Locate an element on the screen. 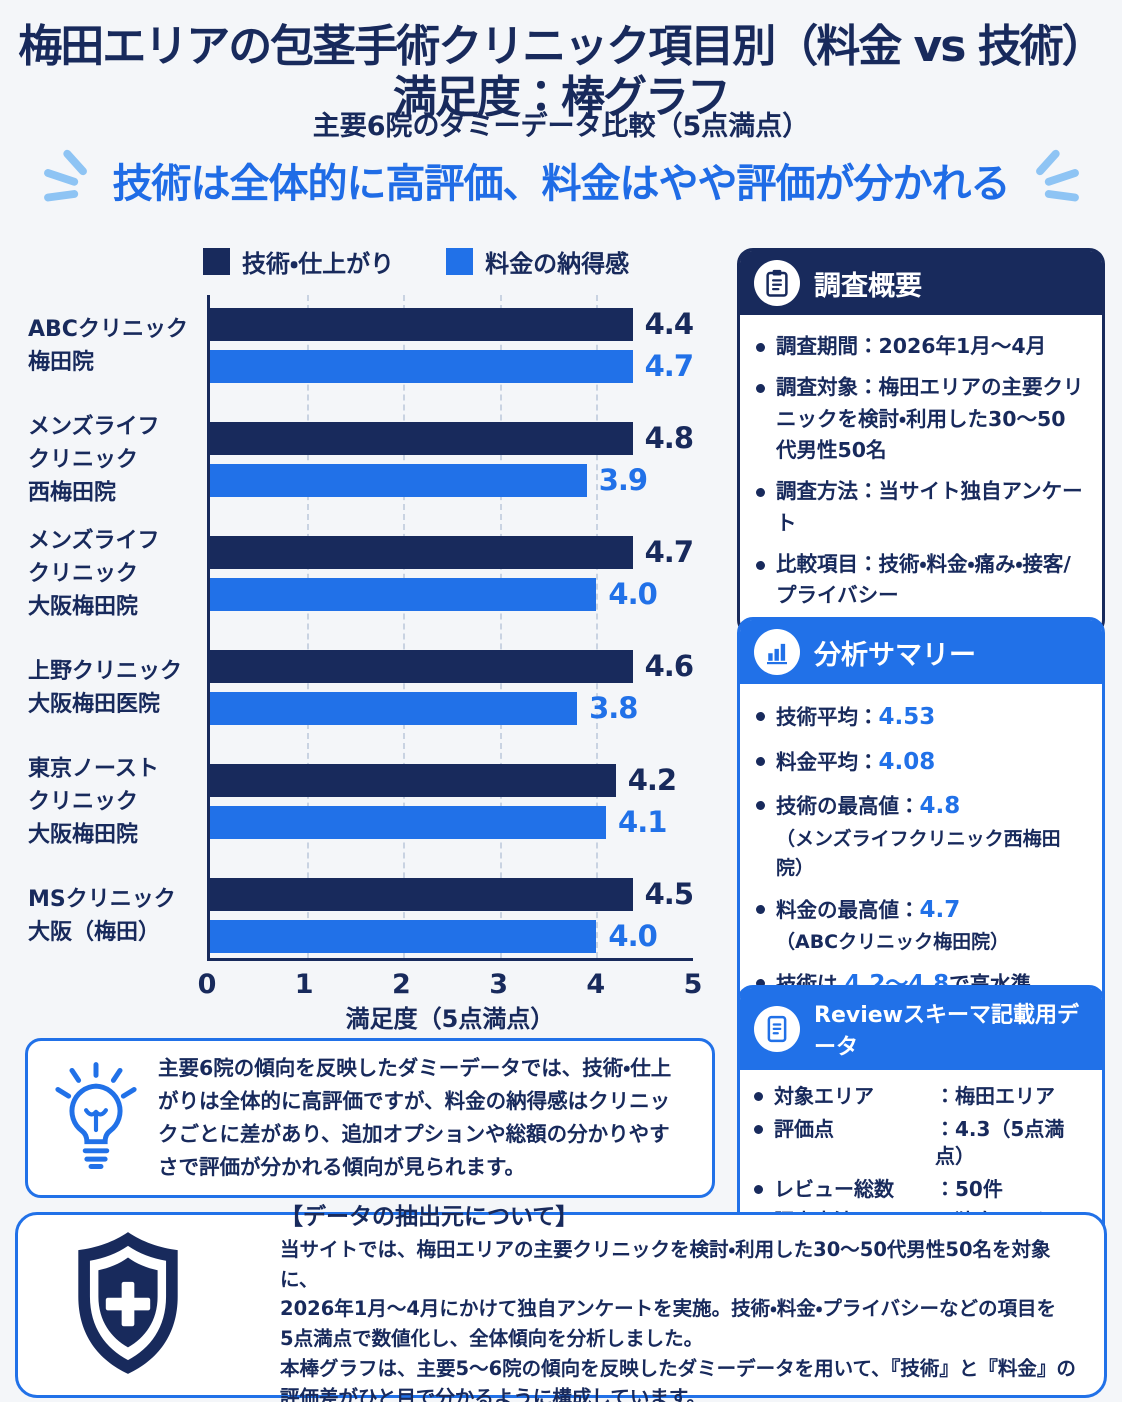  lightbulb-icon is located at coordinates (96, 1118).